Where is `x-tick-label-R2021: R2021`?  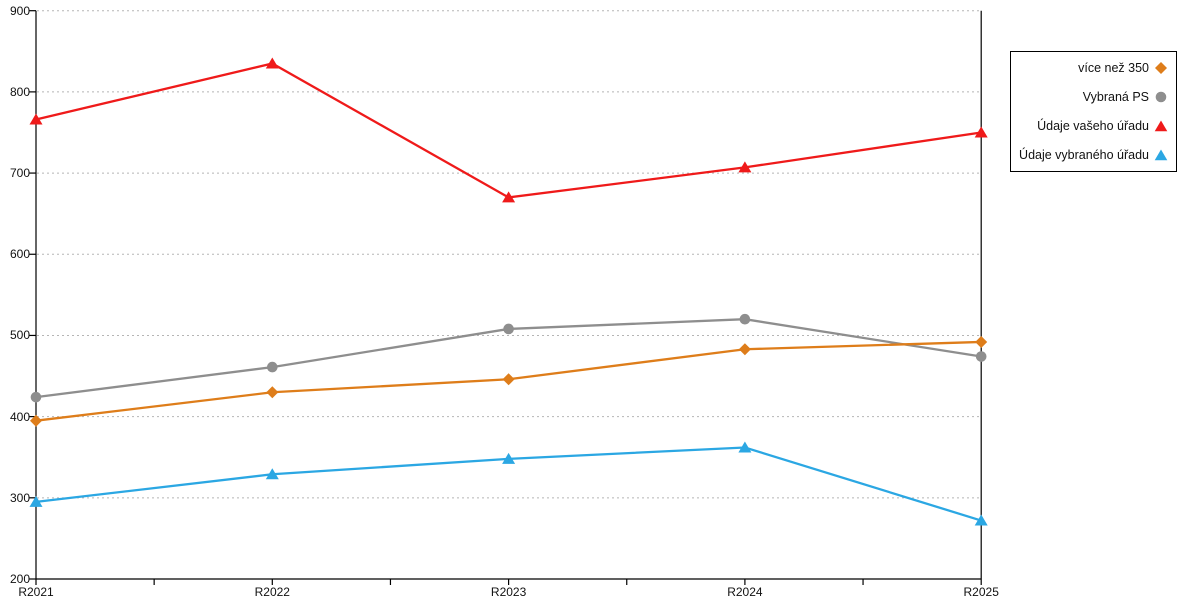 x-tick-label-R2021: R2021 is located at coordinates (36, 592).